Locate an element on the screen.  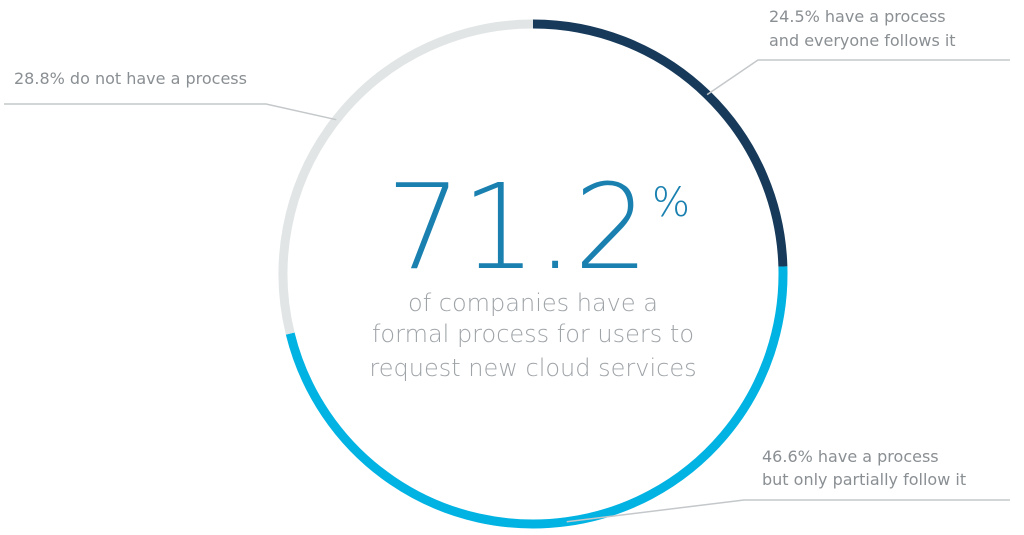
center-value: 71.2 is located at coordinates (517, 227).